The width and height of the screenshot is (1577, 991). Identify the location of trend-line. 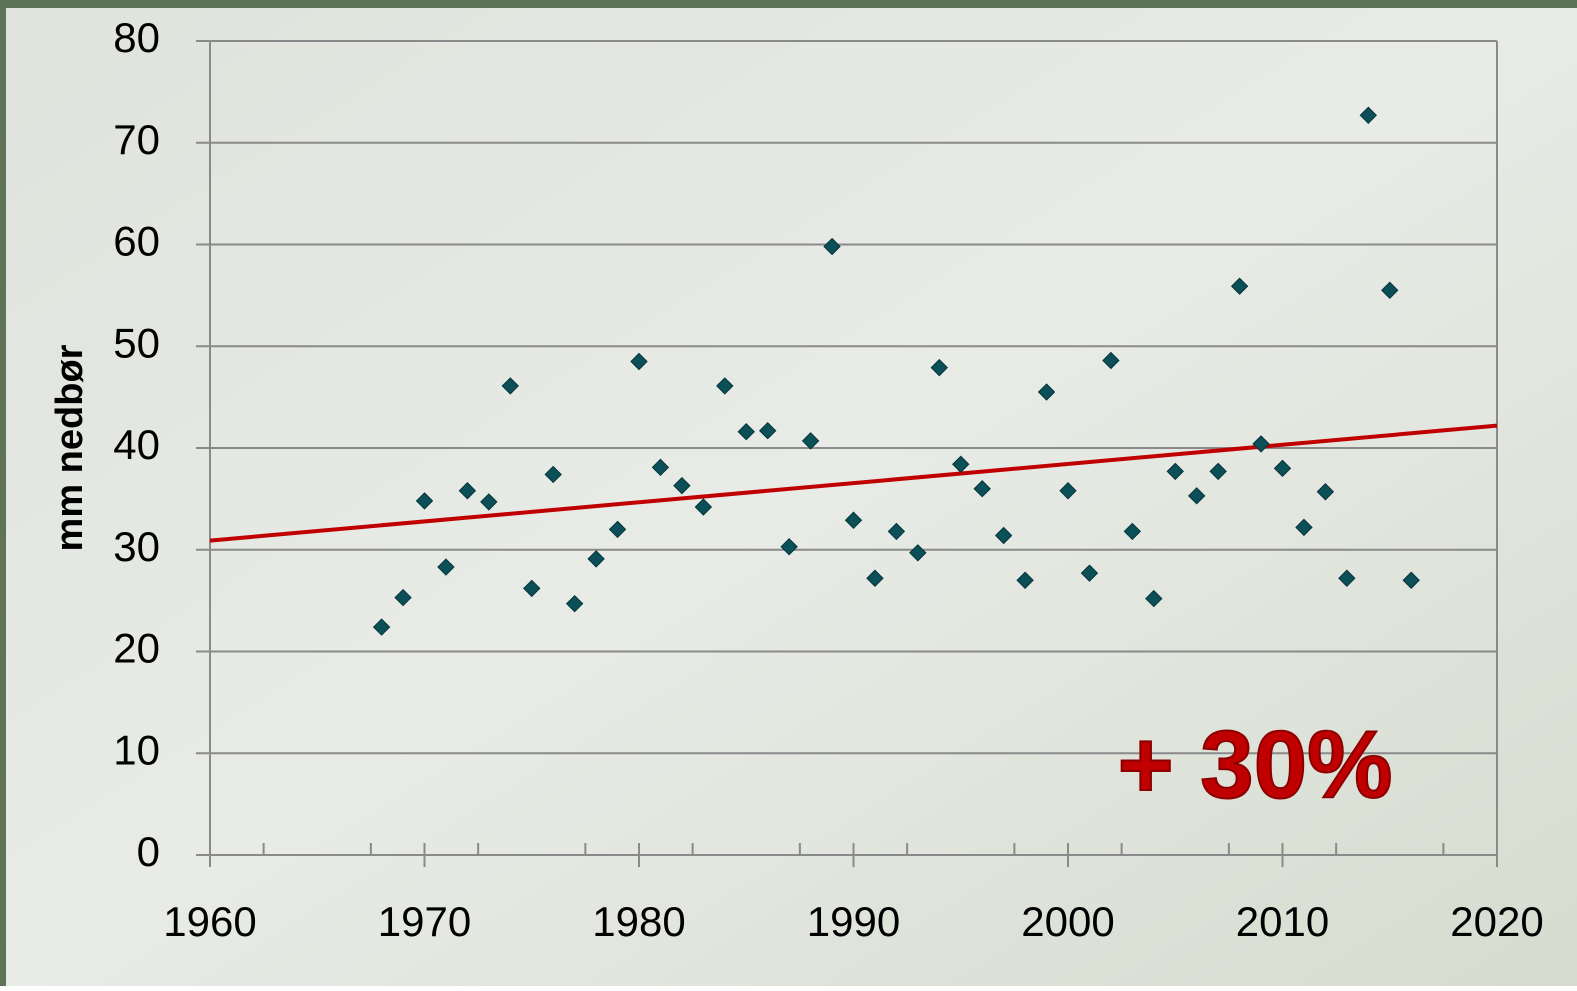
(853, 483).